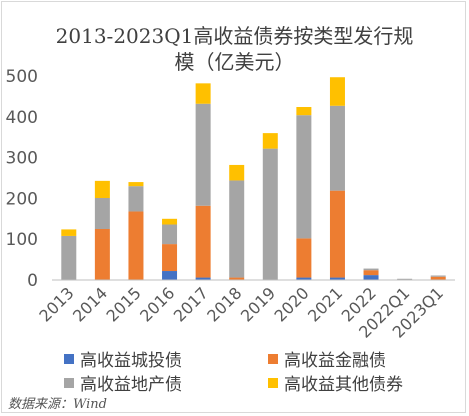 The height and width of the screenshot is (416, 469). I want to click on x-tick-label: 2013, so click(56, 304).